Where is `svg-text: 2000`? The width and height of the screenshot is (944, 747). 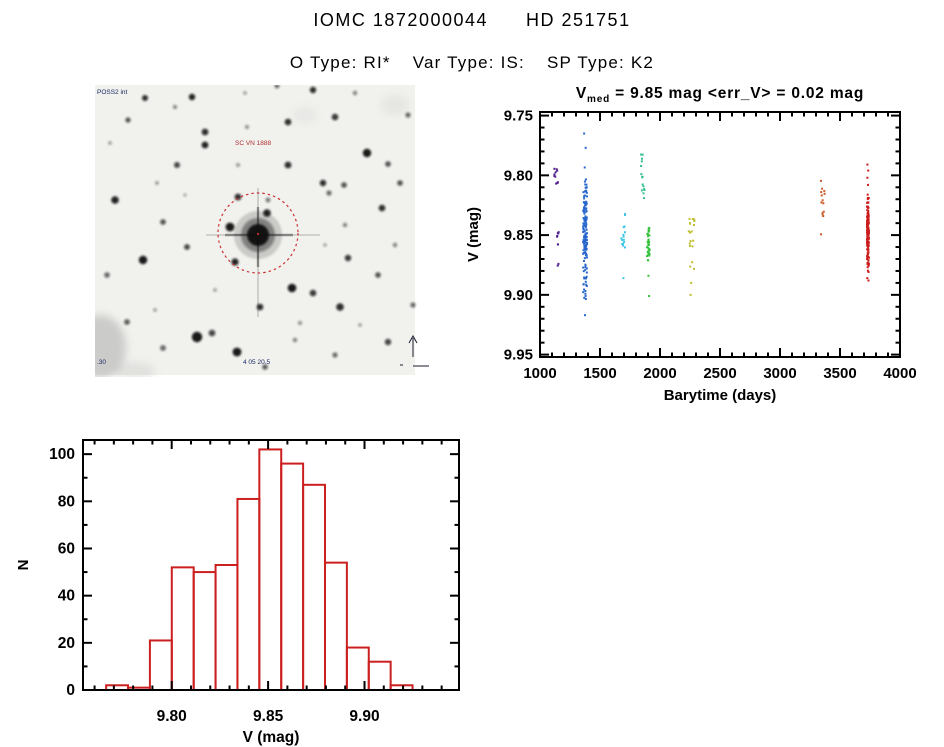 svg-text: 2000 is located at coordinates (659, 373).